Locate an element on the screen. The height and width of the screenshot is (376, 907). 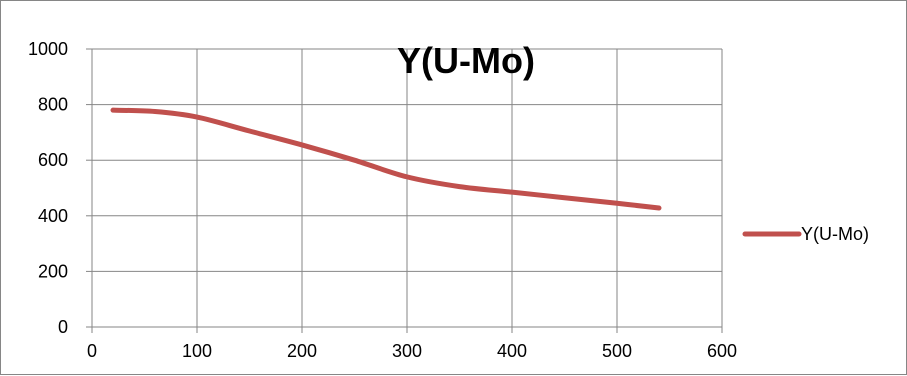
x-tick-label-5: 500 is located at coordinates (617, 351).